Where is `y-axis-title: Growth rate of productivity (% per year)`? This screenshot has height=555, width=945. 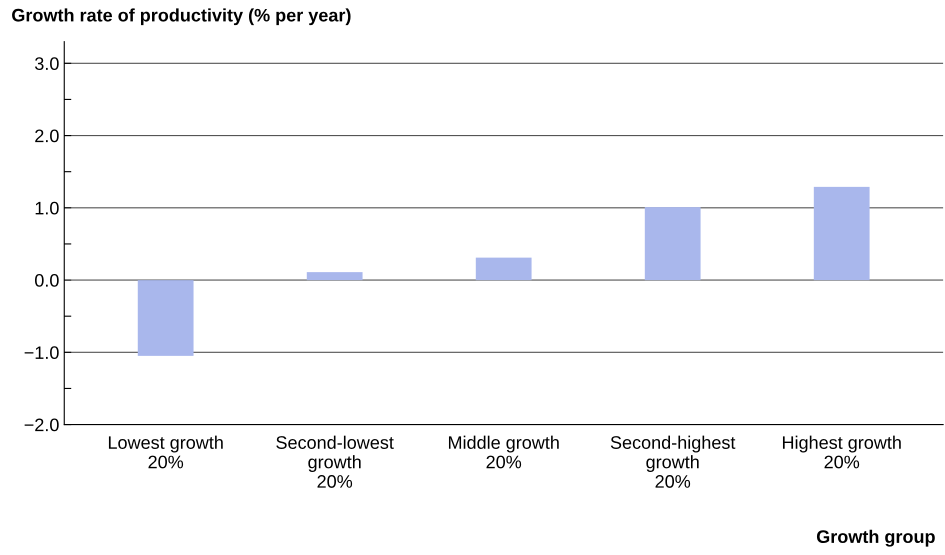
y-axis-title: Growth rate of productivity (% per year) is located at coordinates (181, 17).